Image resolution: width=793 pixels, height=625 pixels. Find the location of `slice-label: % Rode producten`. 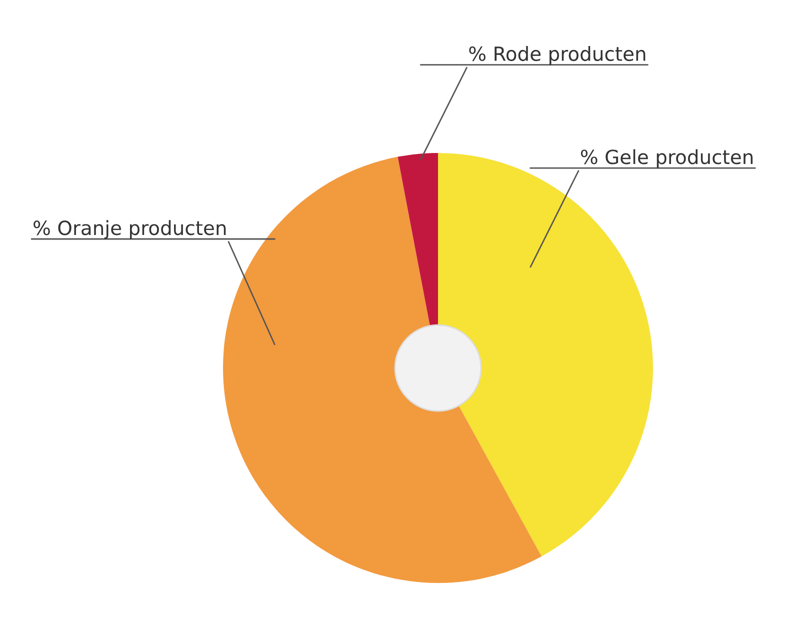

slice-label: % Rode producten is located at coordinates (557, 55).